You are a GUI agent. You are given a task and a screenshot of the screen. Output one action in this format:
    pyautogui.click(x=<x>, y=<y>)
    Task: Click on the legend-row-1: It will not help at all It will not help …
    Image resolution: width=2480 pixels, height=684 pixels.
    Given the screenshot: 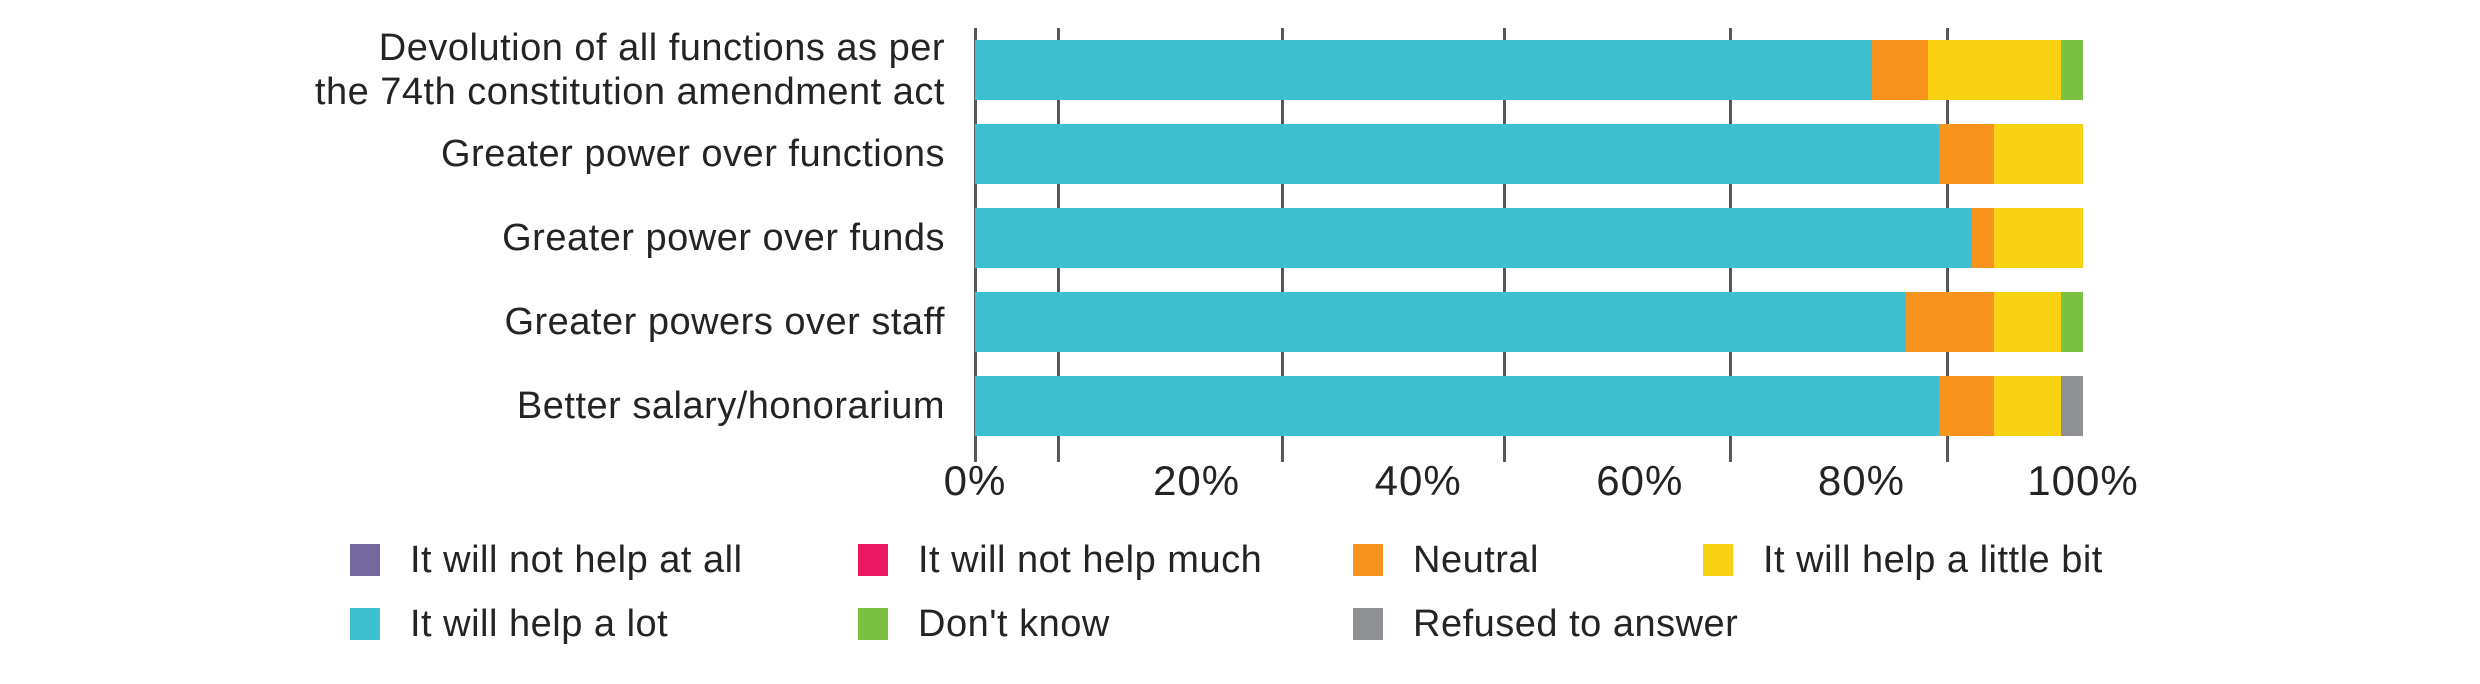 What is the action you would take?
    pyautogui.click(x=1240, y=560)
    